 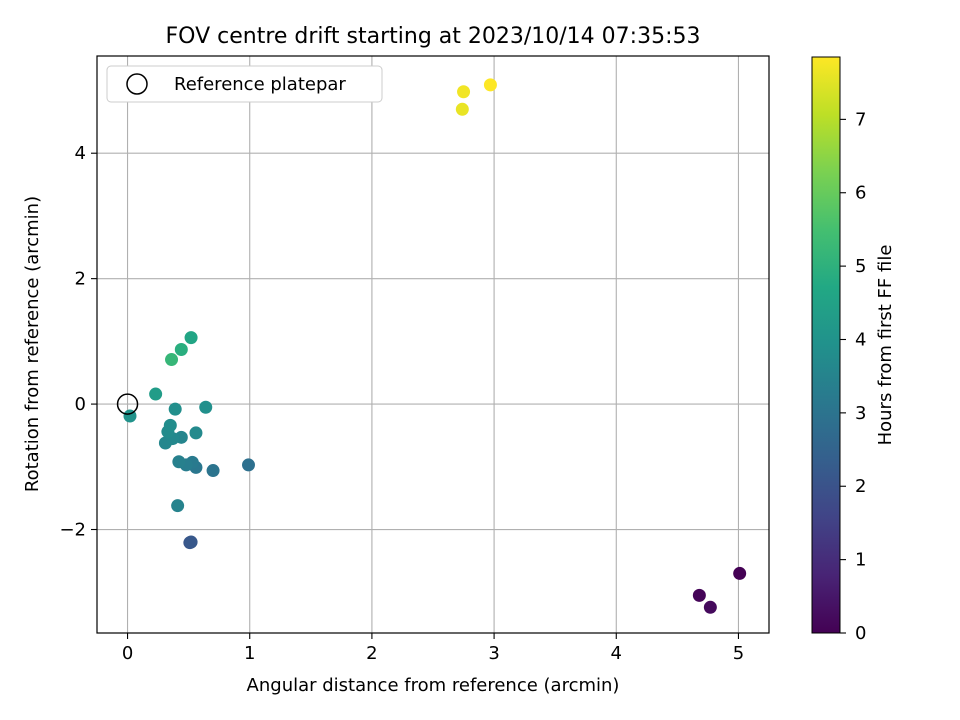 I want to click on colorbar-tick-label: 5, so click(x=860, y=266).